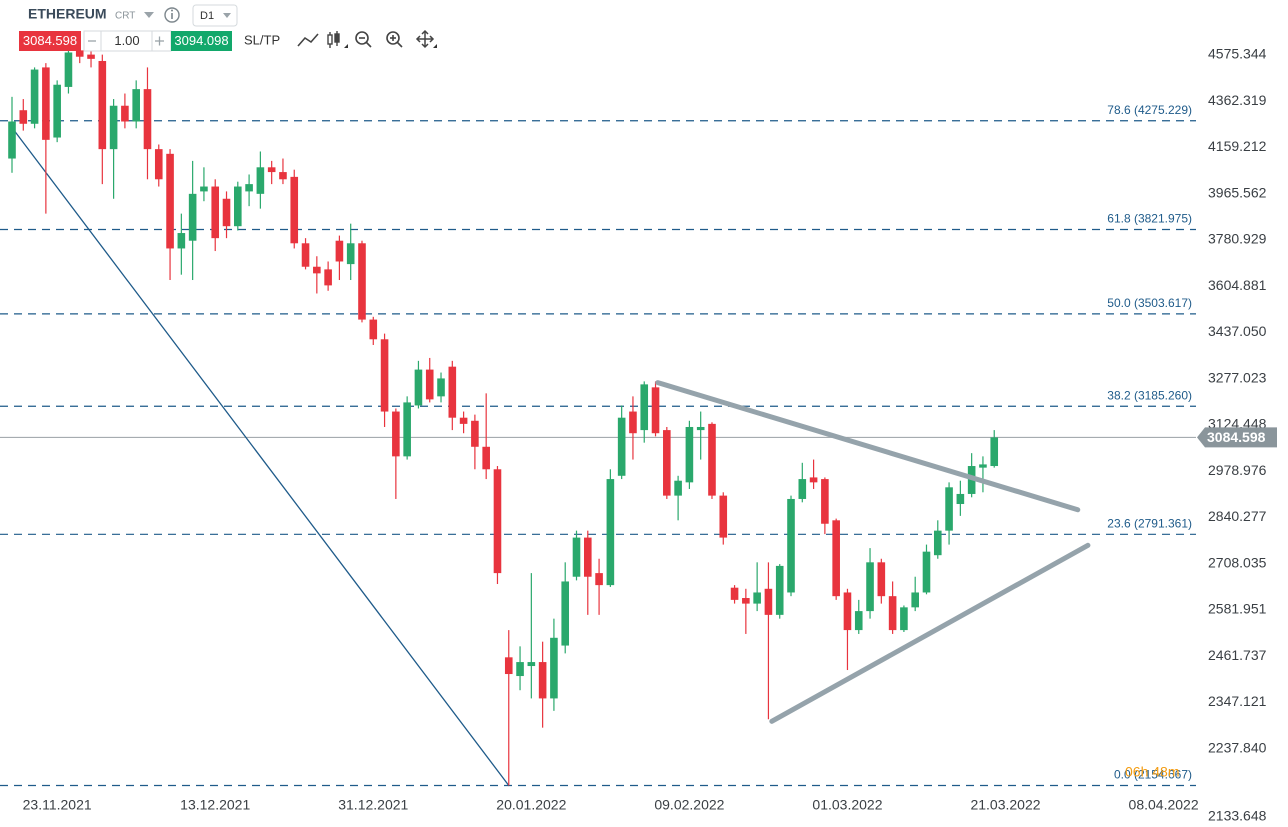 This screenshot has height=827, width=1288. I want to click on price-marker, so click(1237, 437).